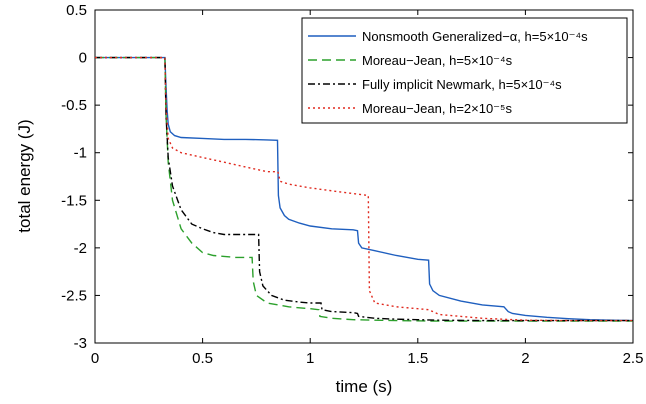 The image size is (646, 404). Describe the element at coordinates (74, 200) in the screenshot. I see `y-tick-label: -1.5` at that location.